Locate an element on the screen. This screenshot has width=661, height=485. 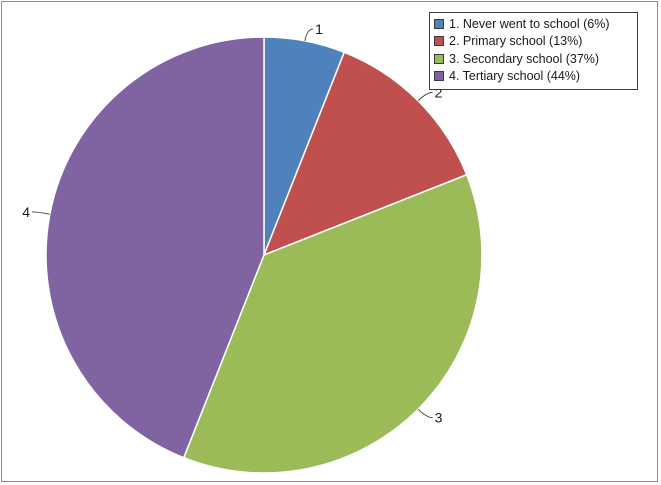
legend-item: 4. Tertiary school (44%) is located at coordinates (535, 77).